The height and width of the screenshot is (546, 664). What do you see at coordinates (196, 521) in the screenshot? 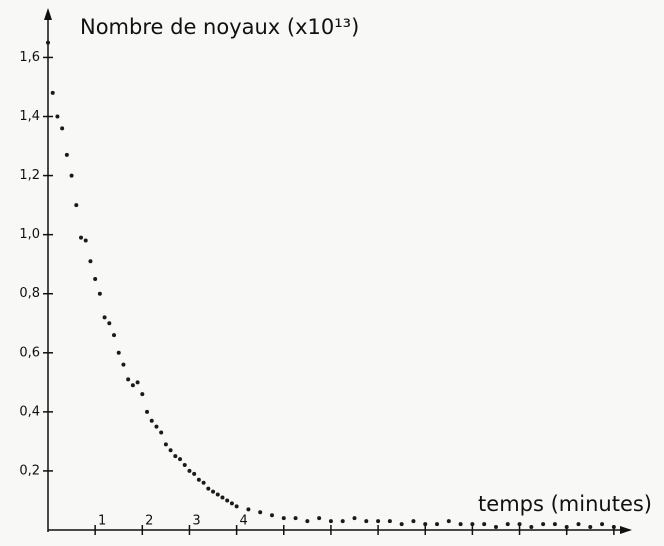
I see `x-tick-label: 3` at bounding box center [196, 521].